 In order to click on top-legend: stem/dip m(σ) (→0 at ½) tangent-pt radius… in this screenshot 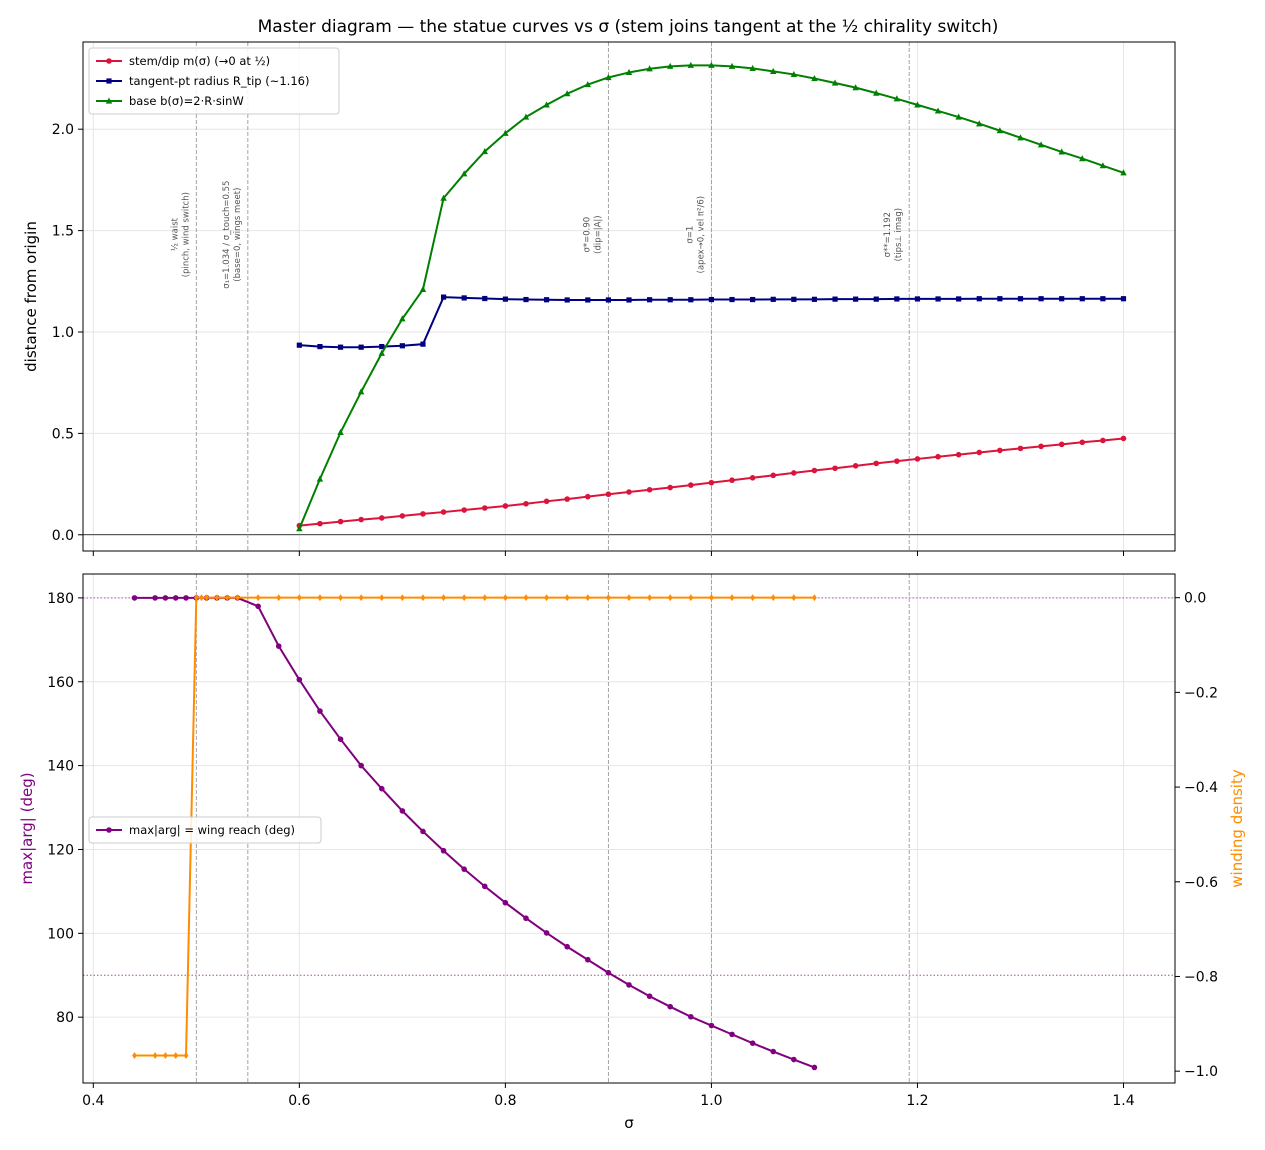, I will do `click(214, 81)`.